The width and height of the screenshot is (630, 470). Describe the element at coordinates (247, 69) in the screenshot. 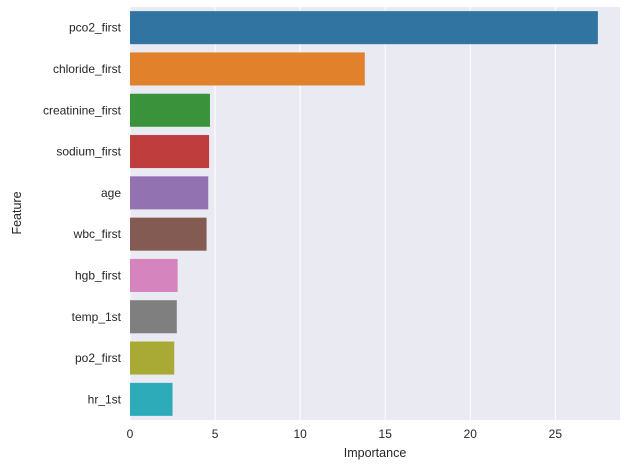

I see `bar-chloride-first` at that location.